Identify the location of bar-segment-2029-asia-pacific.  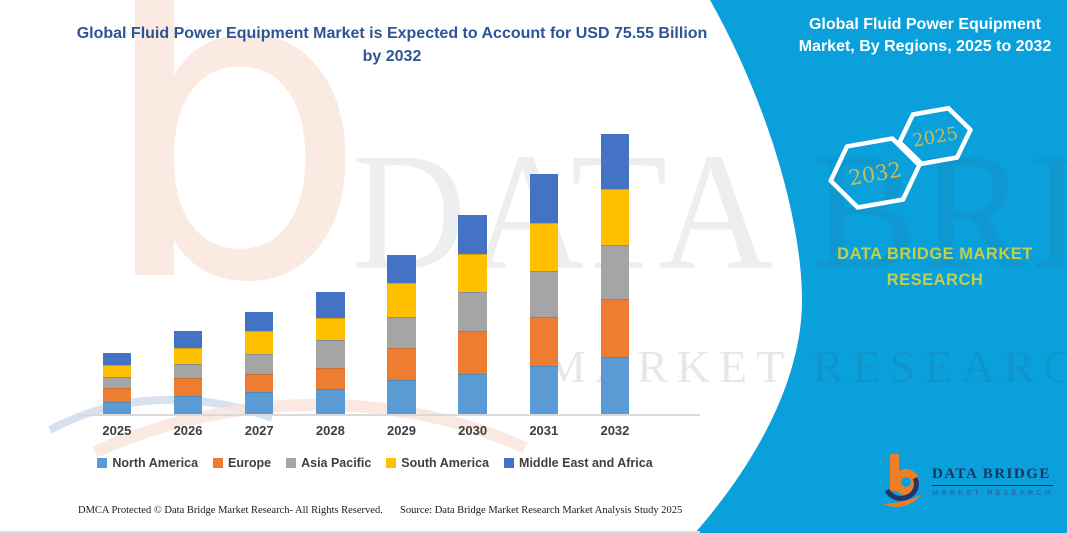
(401, 332).